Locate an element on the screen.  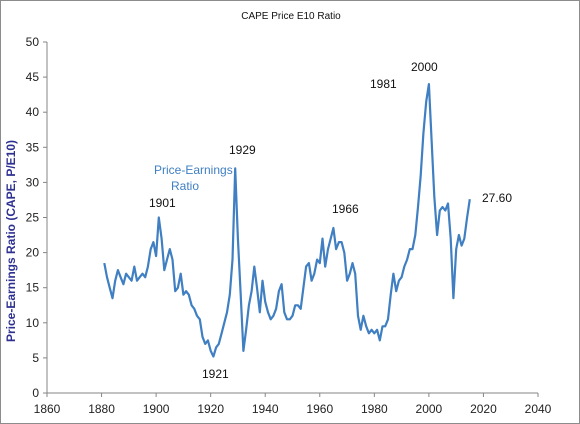
y-axis: 0 5 10 15 20 25 30 35 40 45 50 is located at coordinates (37, 217).